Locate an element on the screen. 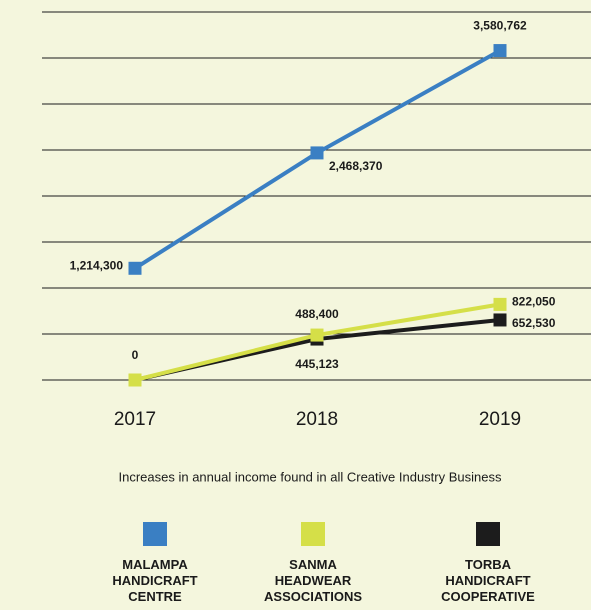 This screenshot has height=610, width=591. legend-label: MALAMPA HANDICRAFT CENTRE is located at coordinates (155, 580).